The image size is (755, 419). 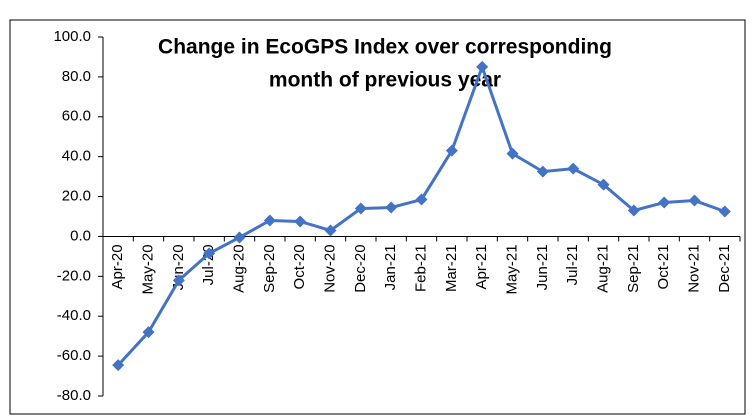 I want to click on y-tick-label: -80.0, so click(x=74, y=395).